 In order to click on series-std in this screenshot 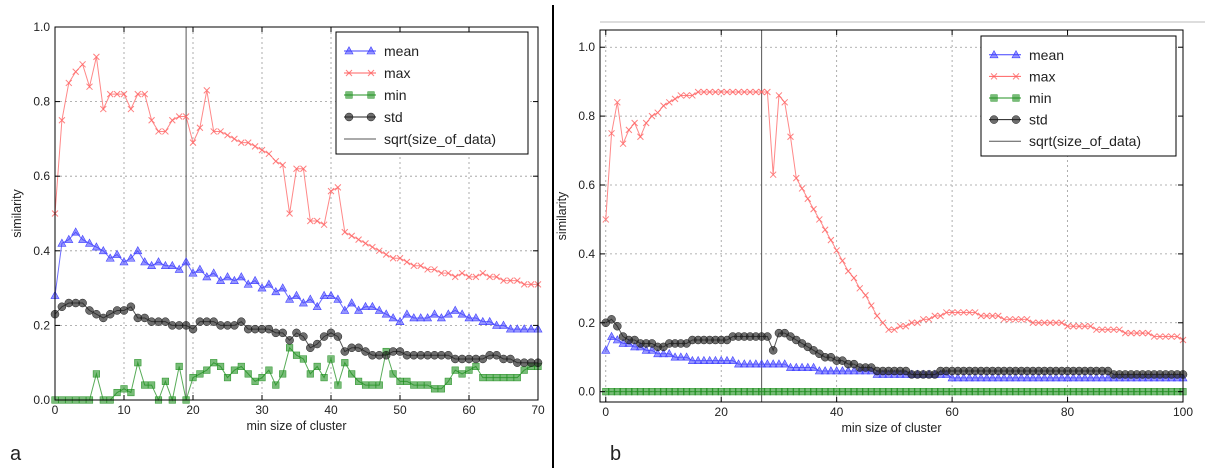, I will do `click(296, 332)`.